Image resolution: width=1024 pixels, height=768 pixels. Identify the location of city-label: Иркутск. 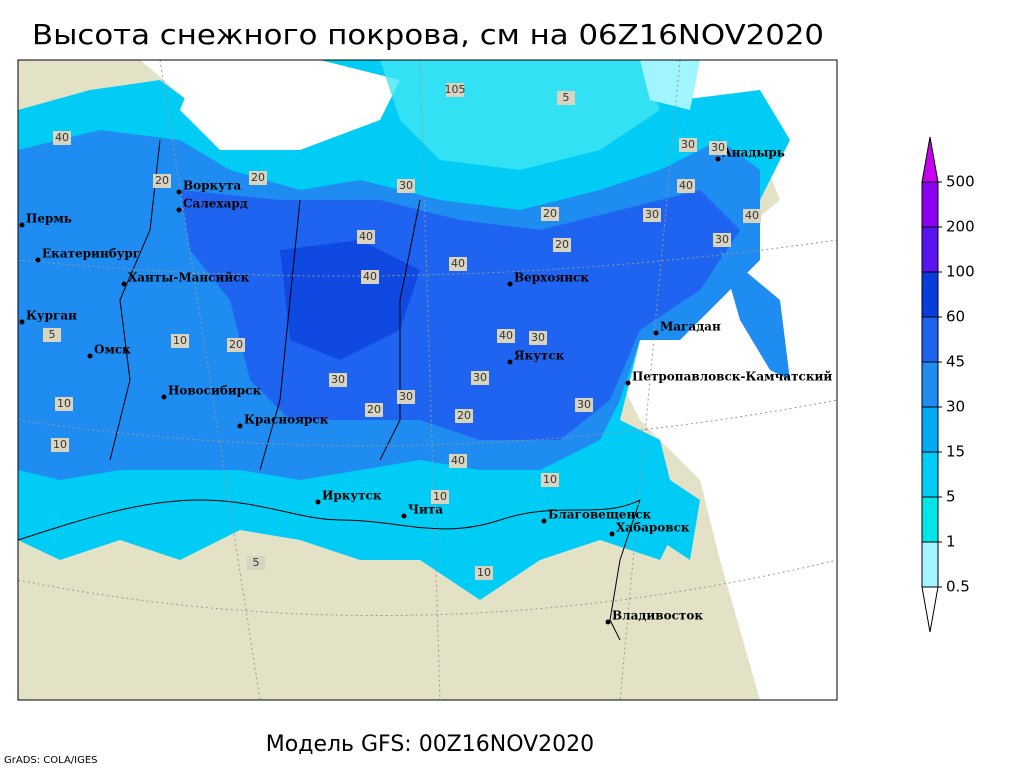
(352, 496).